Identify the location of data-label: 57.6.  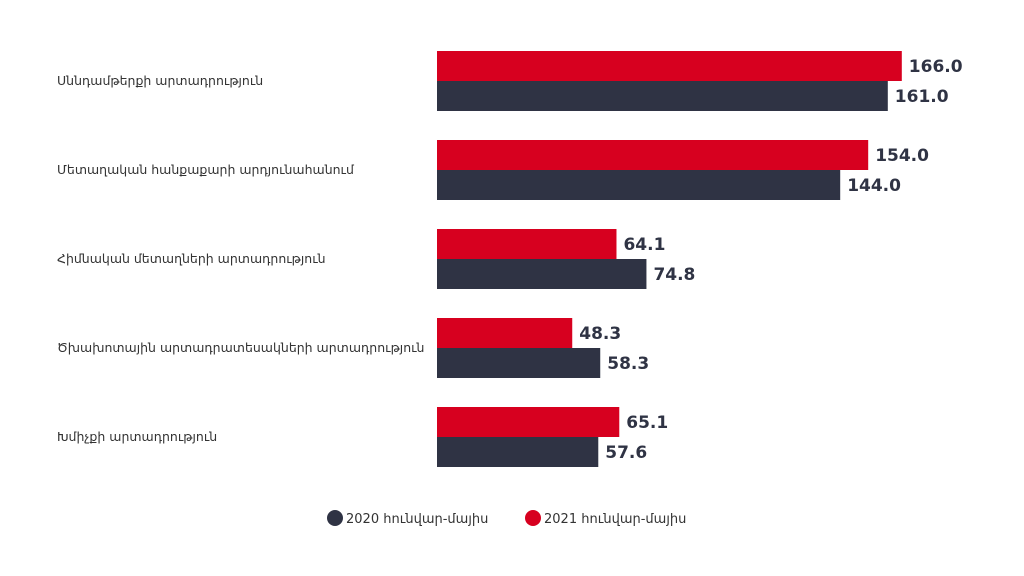
(626, 453).